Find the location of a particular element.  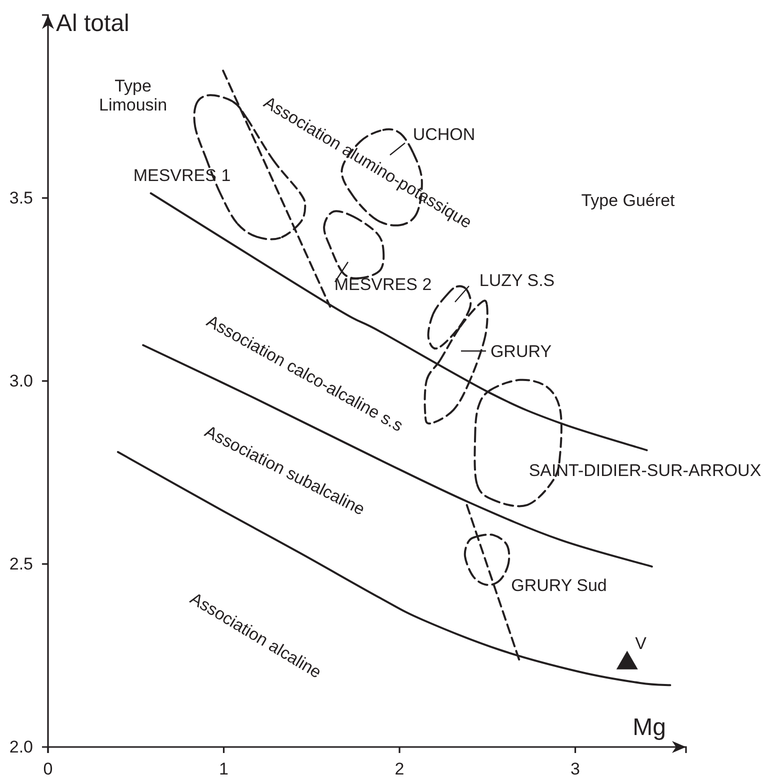

x-tick-label: 2 is located at coordinates (399, 769).